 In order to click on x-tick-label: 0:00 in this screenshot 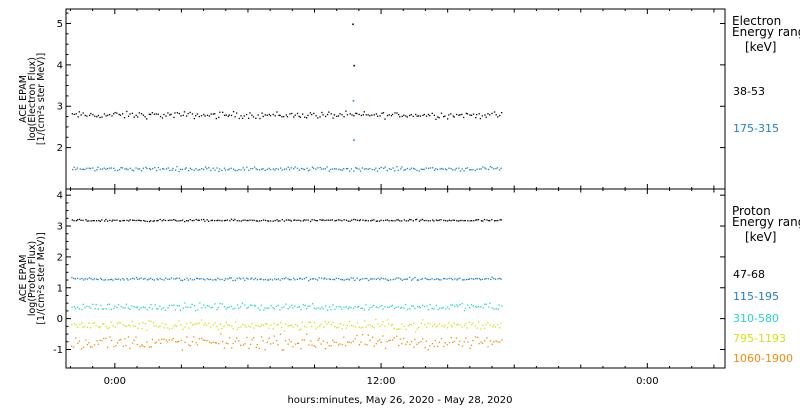, I will do `click(115, 381)`.